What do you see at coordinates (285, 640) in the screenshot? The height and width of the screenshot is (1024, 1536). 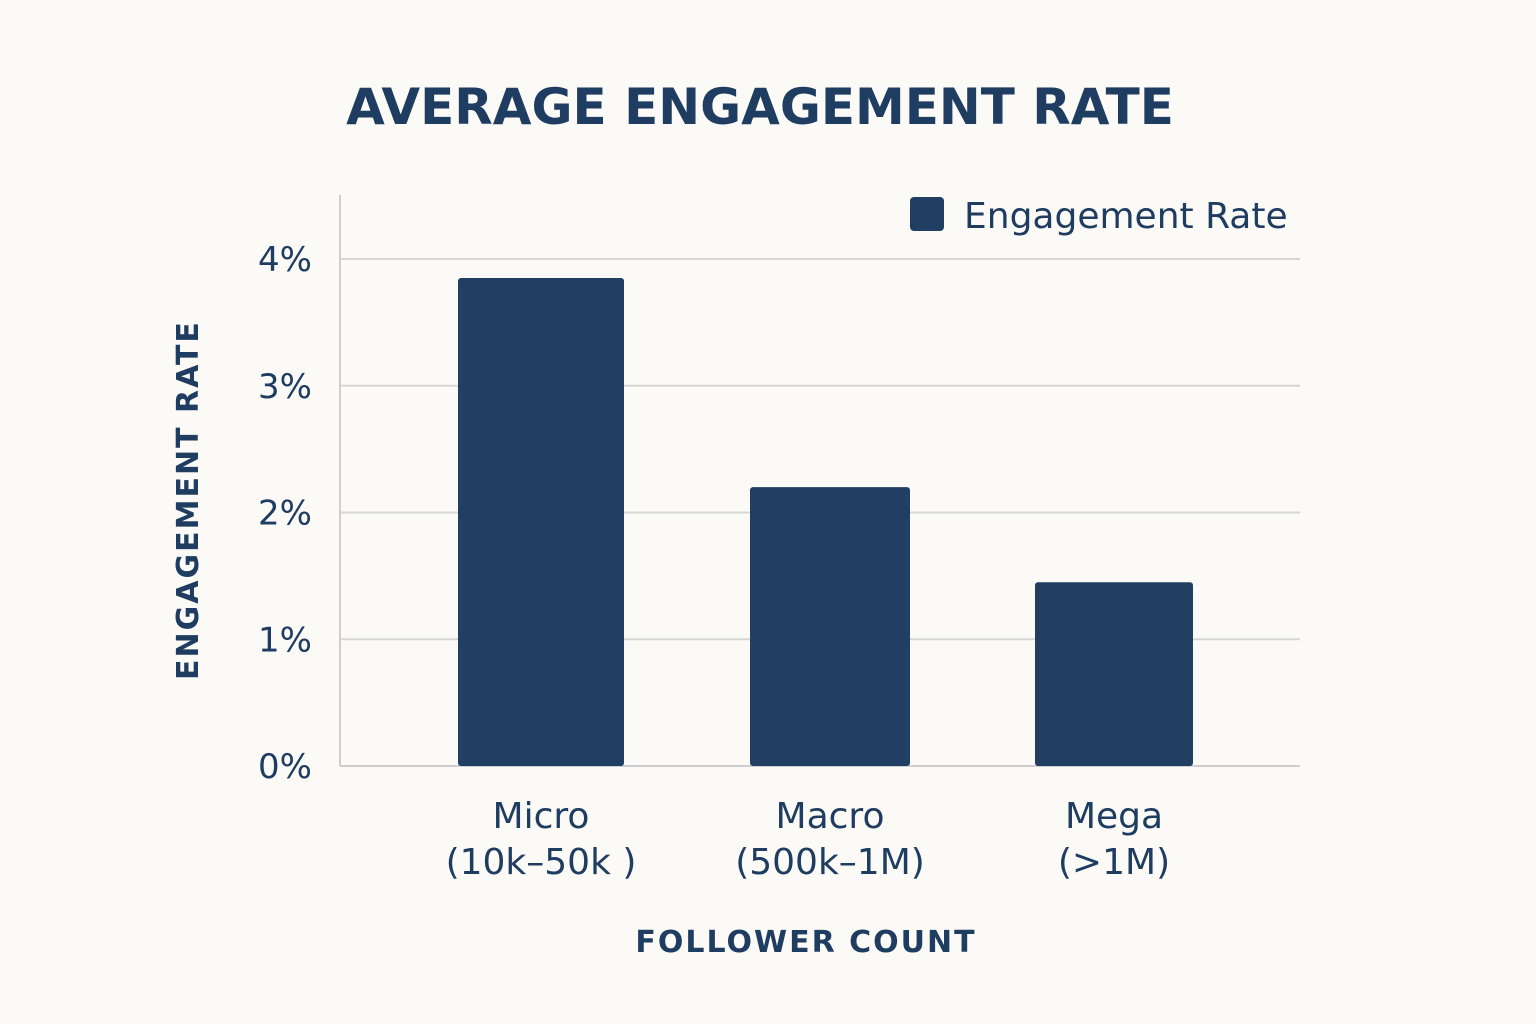 I see `y-tick-label: 1%` at bounding box center [285, 640].